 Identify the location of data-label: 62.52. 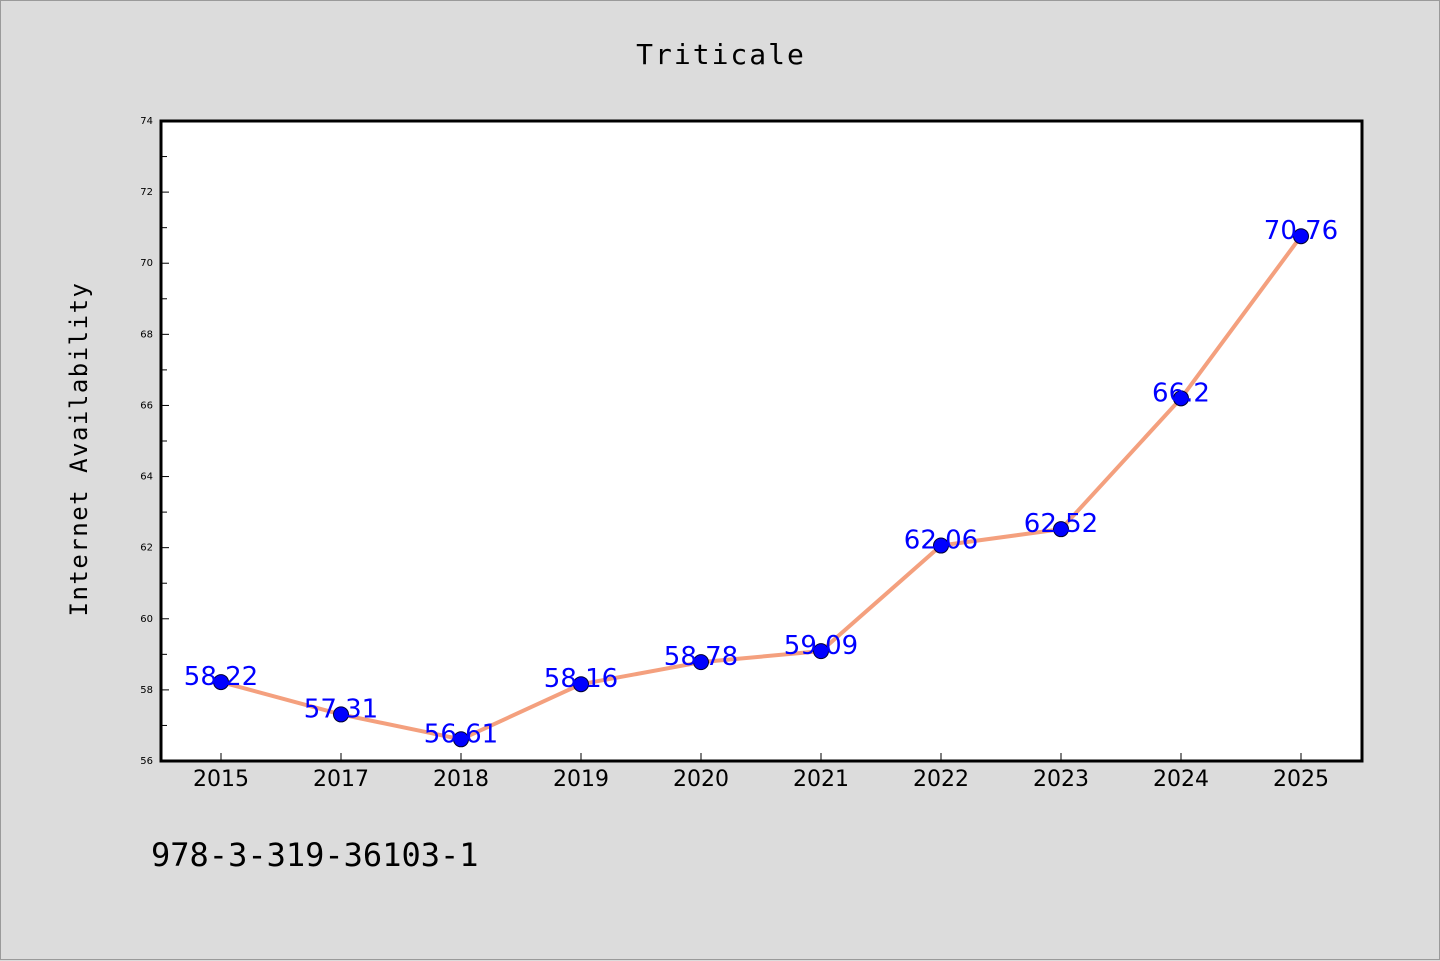
(1061, 524).